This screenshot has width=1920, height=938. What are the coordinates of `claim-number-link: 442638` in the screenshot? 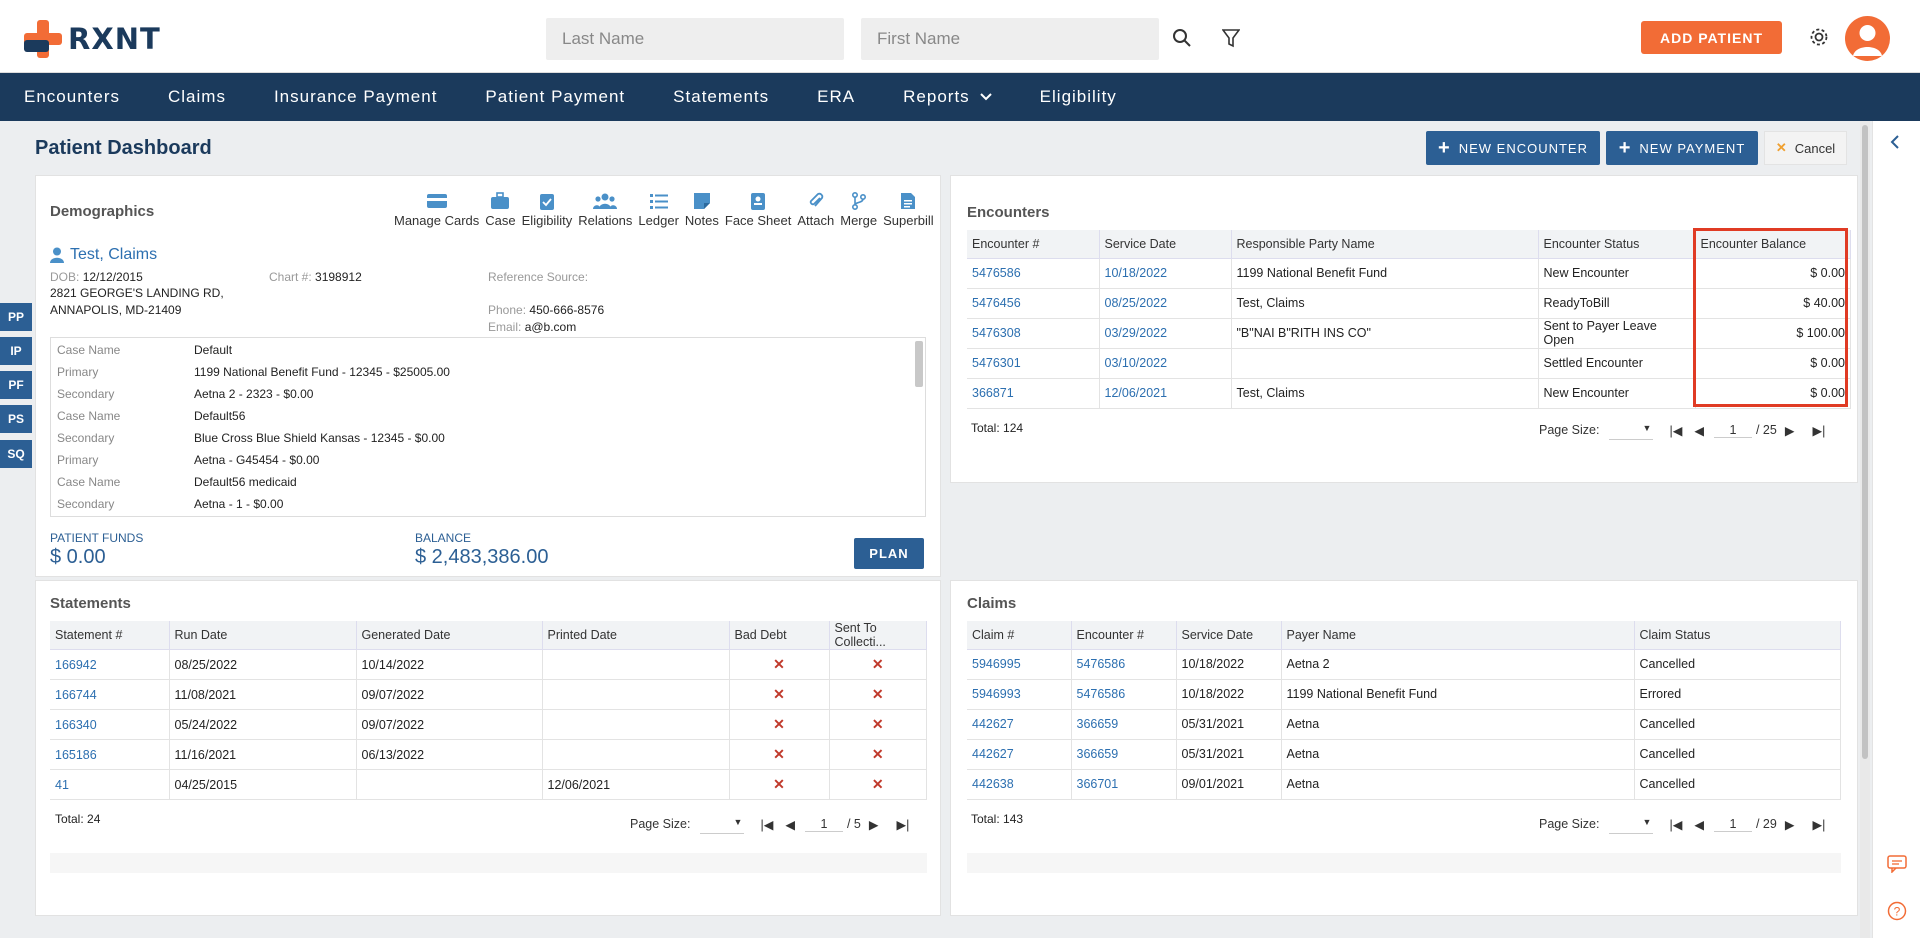 It's located at (1019, 784).